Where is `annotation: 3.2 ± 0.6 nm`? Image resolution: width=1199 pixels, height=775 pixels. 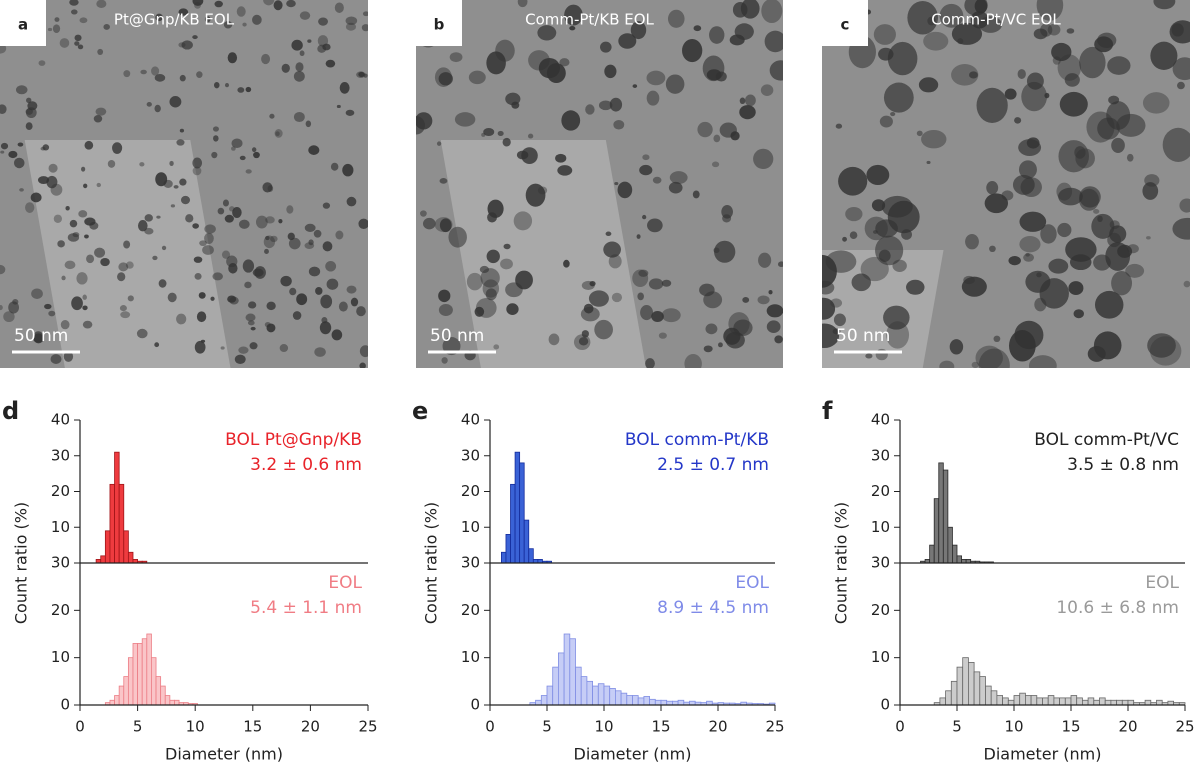
annotation: 3.2 ± 0.6 nm is located at coordinates (306, 465).